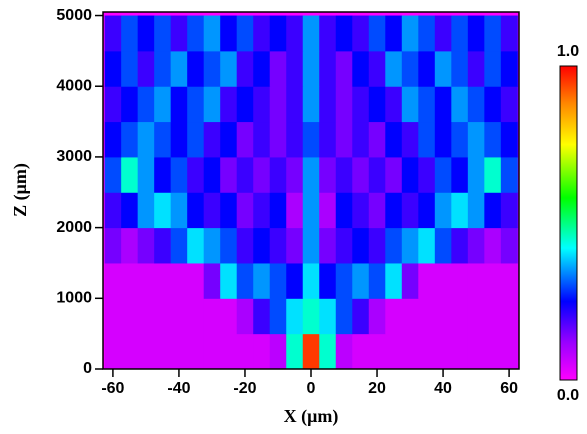 The height and width of the screenshot is (434, 587). I want to click on y-axis-title: Z (μm), so click(20, 190).